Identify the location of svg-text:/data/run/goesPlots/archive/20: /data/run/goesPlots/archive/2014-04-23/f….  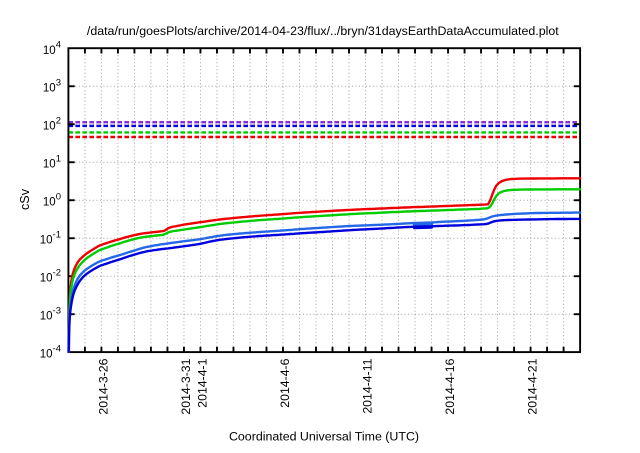
(323, 31).